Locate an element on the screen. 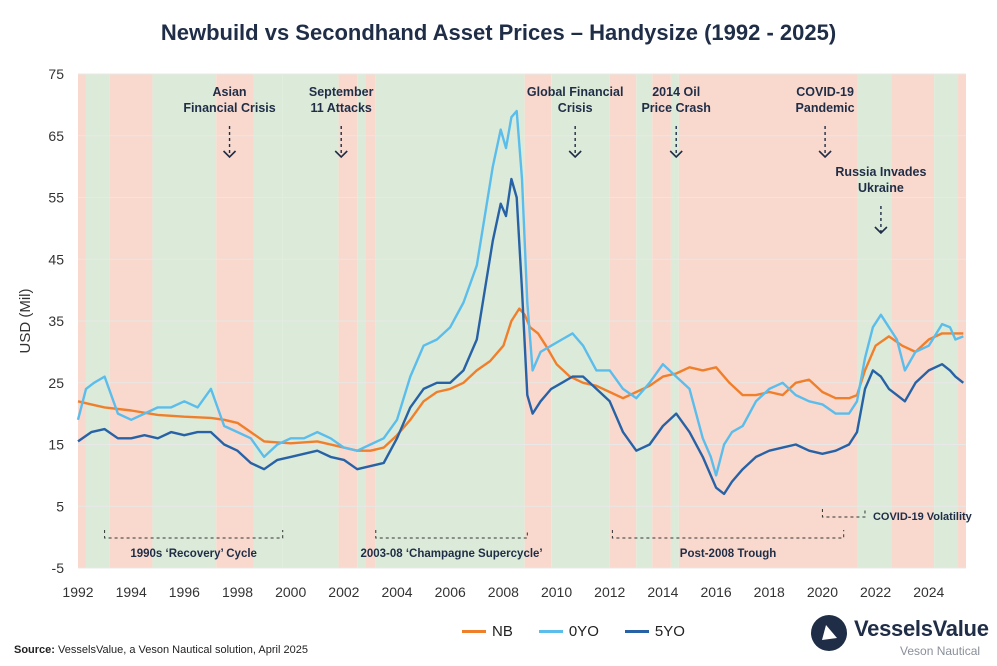  period-label: Post-2008 Trough is located at coordinates (728, 554).